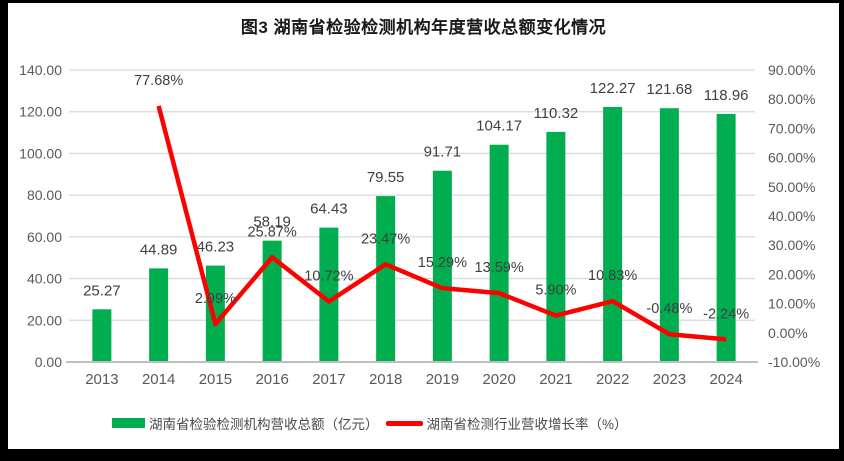 This screenshot has width=844, height=461. I want to click on bar-2019, so click(442, 266).